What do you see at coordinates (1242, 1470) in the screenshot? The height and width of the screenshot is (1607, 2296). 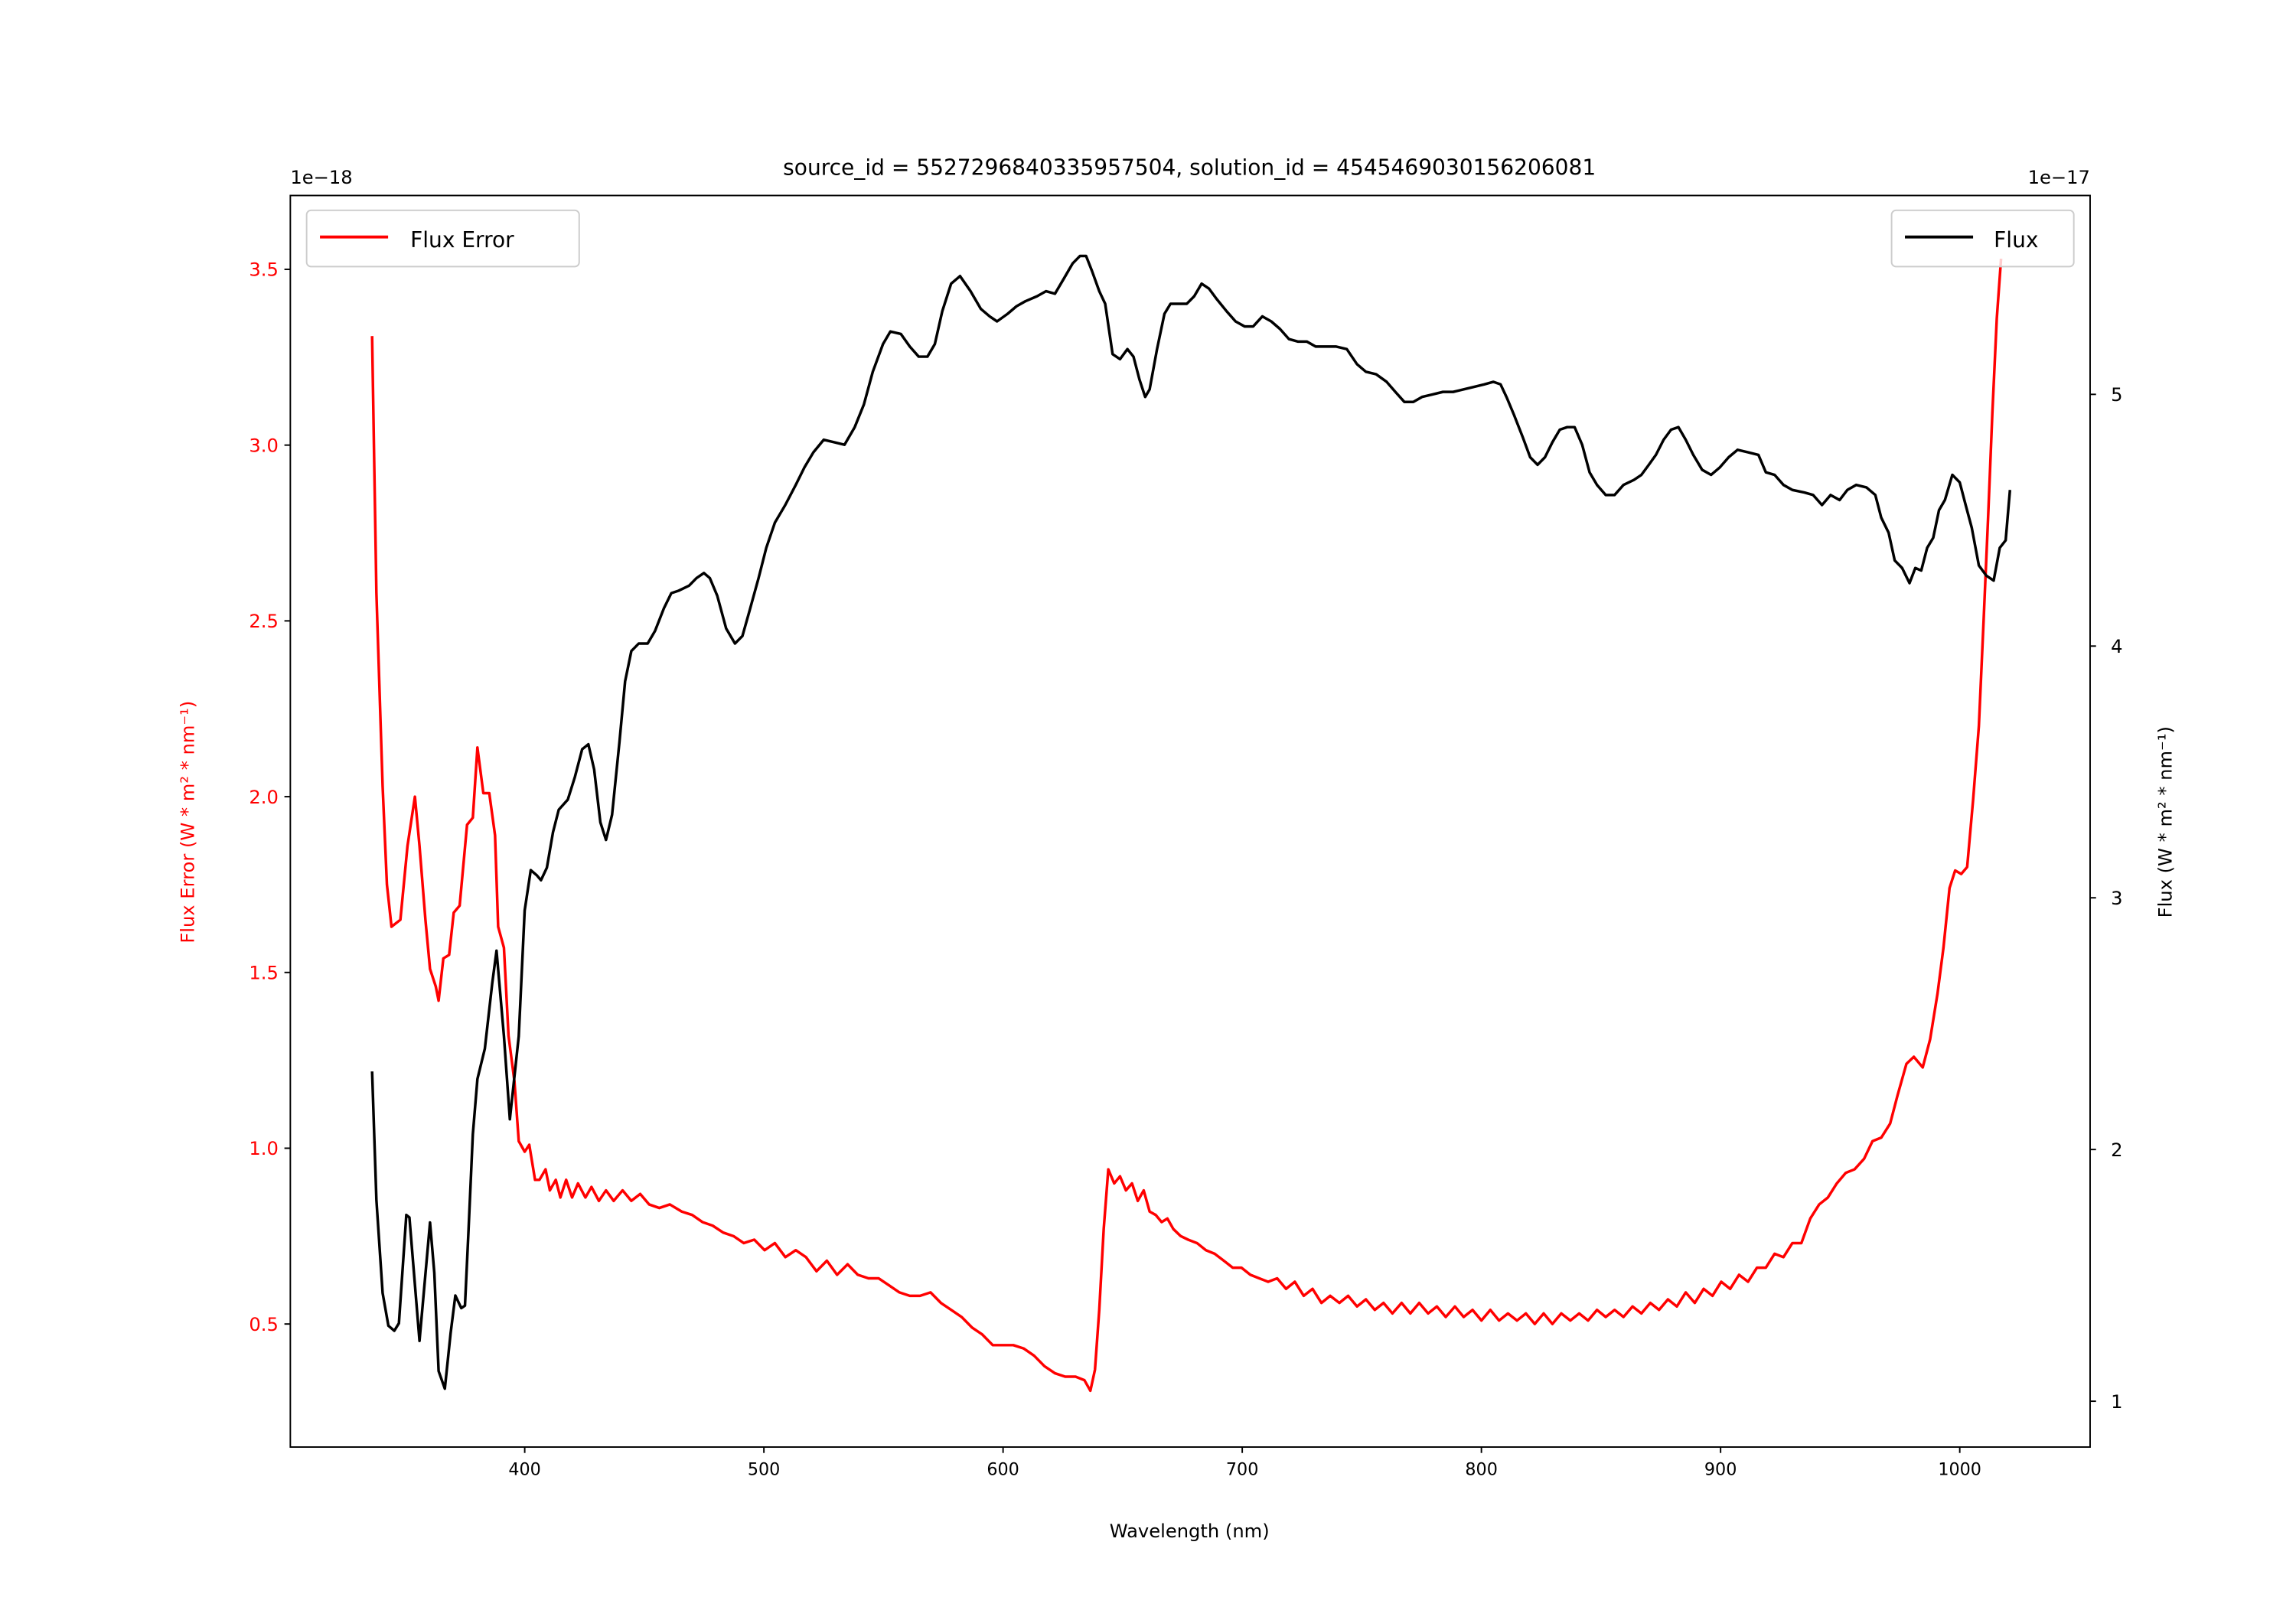 I see `x-tick-label: 700` at bounding box center [1242, 1470].